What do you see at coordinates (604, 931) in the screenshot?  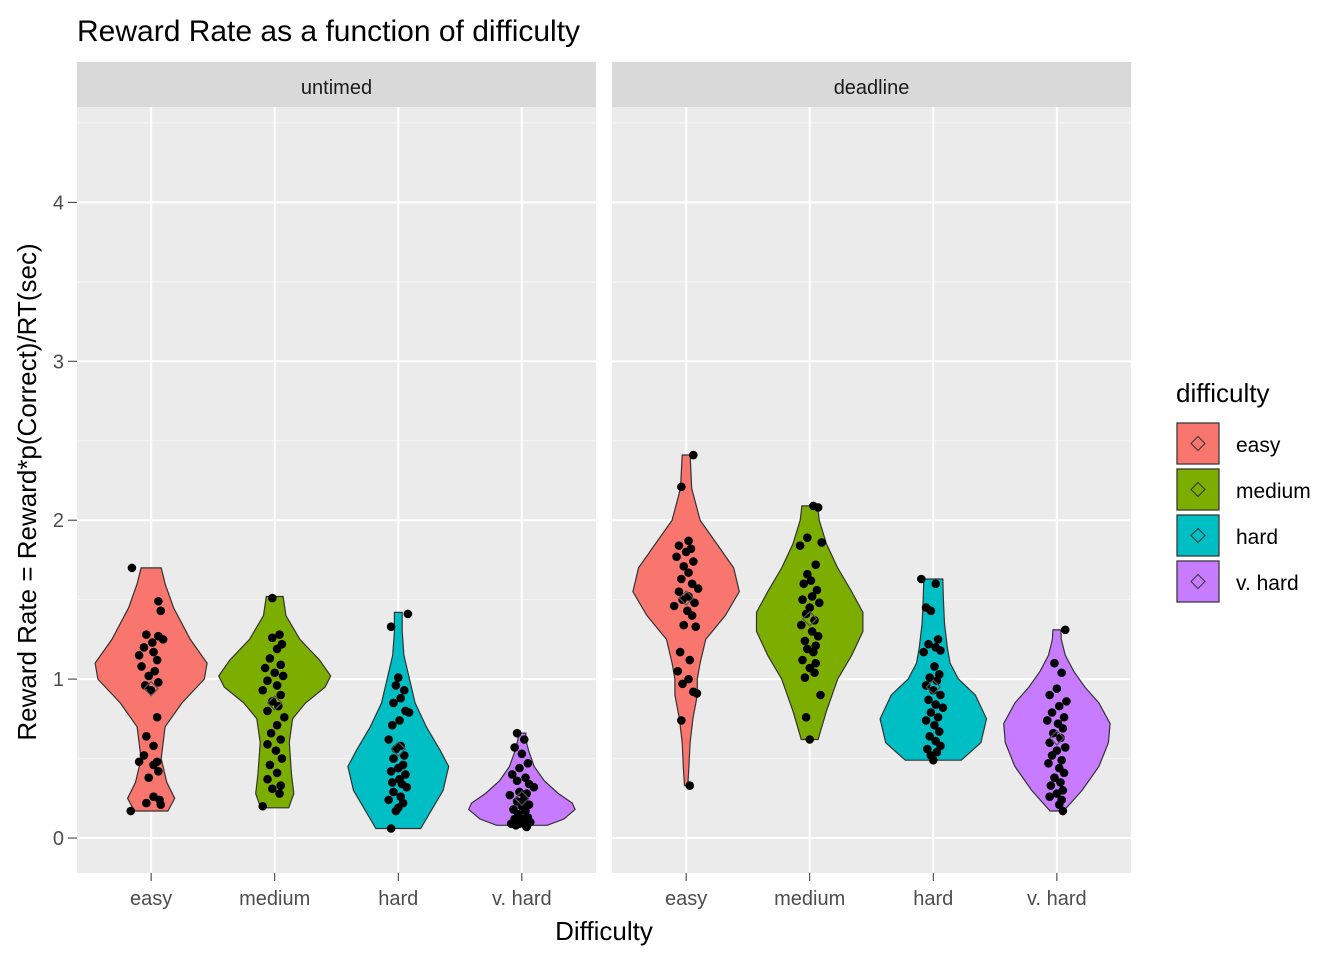 I see `x-axis-title: Difficulty` at bounding box center [604, 931].